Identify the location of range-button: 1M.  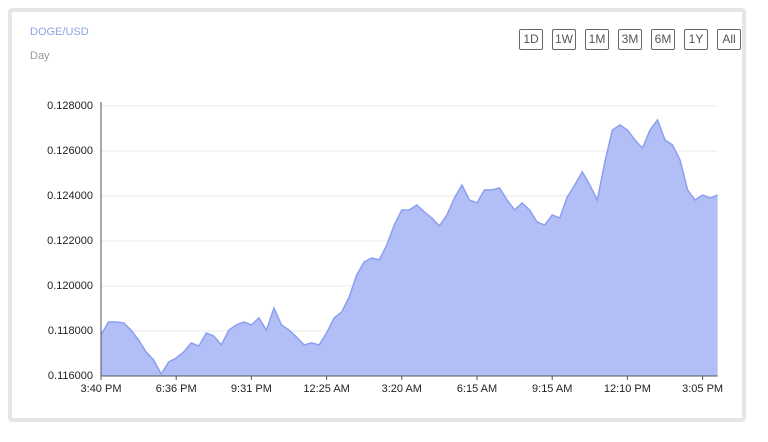
(597, 39).